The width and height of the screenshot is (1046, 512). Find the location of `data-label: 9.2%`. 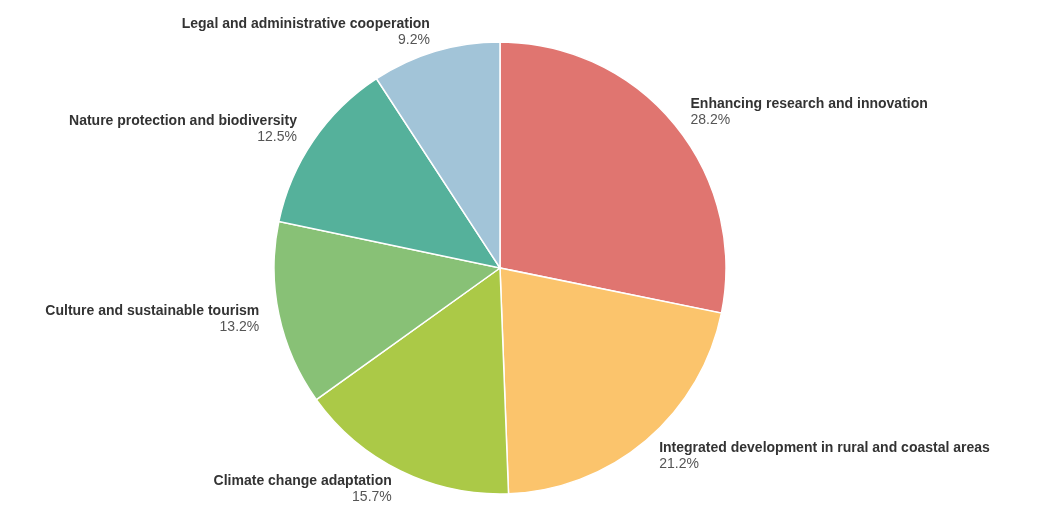

data-label: 9.2% is located at coordinates (413, 39).